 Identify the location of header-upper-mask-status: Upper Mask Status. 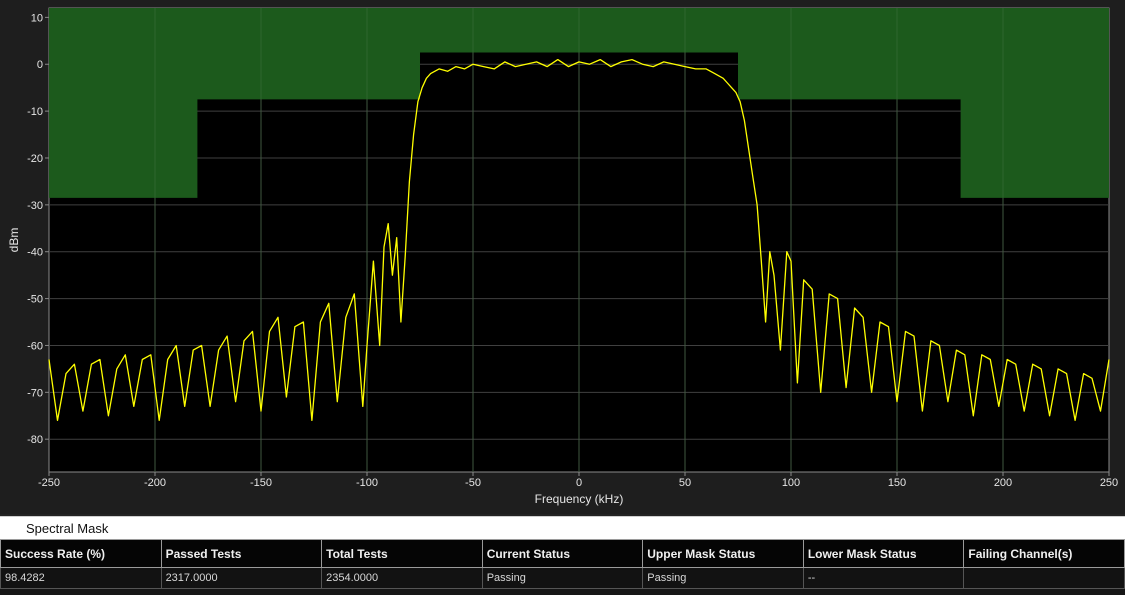
(723, 553).